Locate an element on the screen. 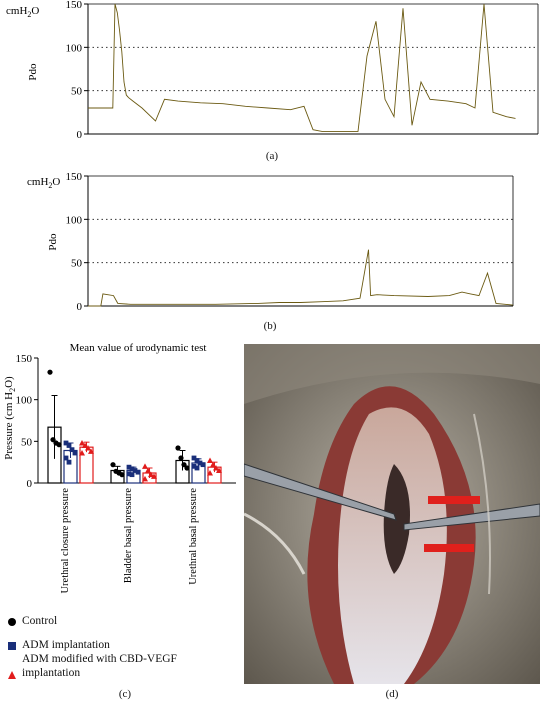 The width and height of the screenshot is (543, 704). legend-triangle-icon is located at coordinates (12, 675).